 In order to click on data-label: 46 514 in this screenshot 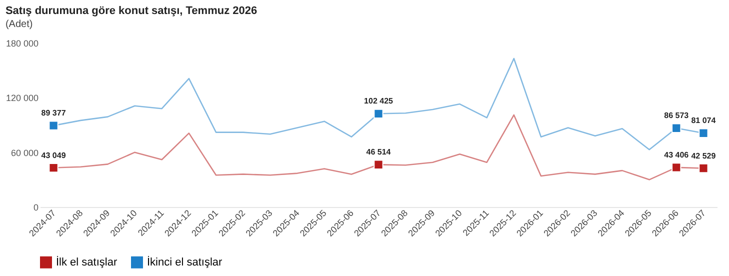, I will do `click(379, 152)`.